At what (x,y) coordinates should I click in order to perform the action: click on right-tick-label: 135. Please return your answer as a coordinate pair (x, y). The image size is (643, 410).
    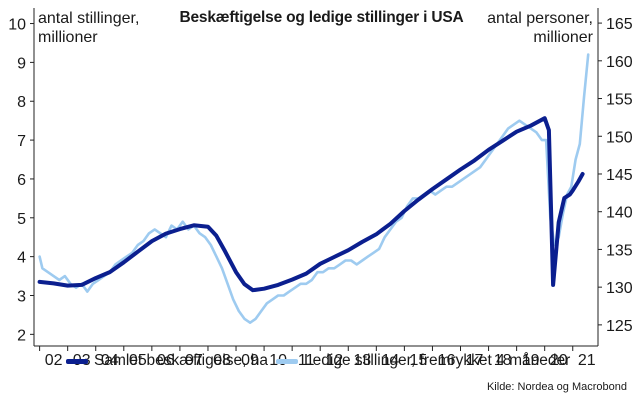
    Looking at the image, I should click on (619, 250).